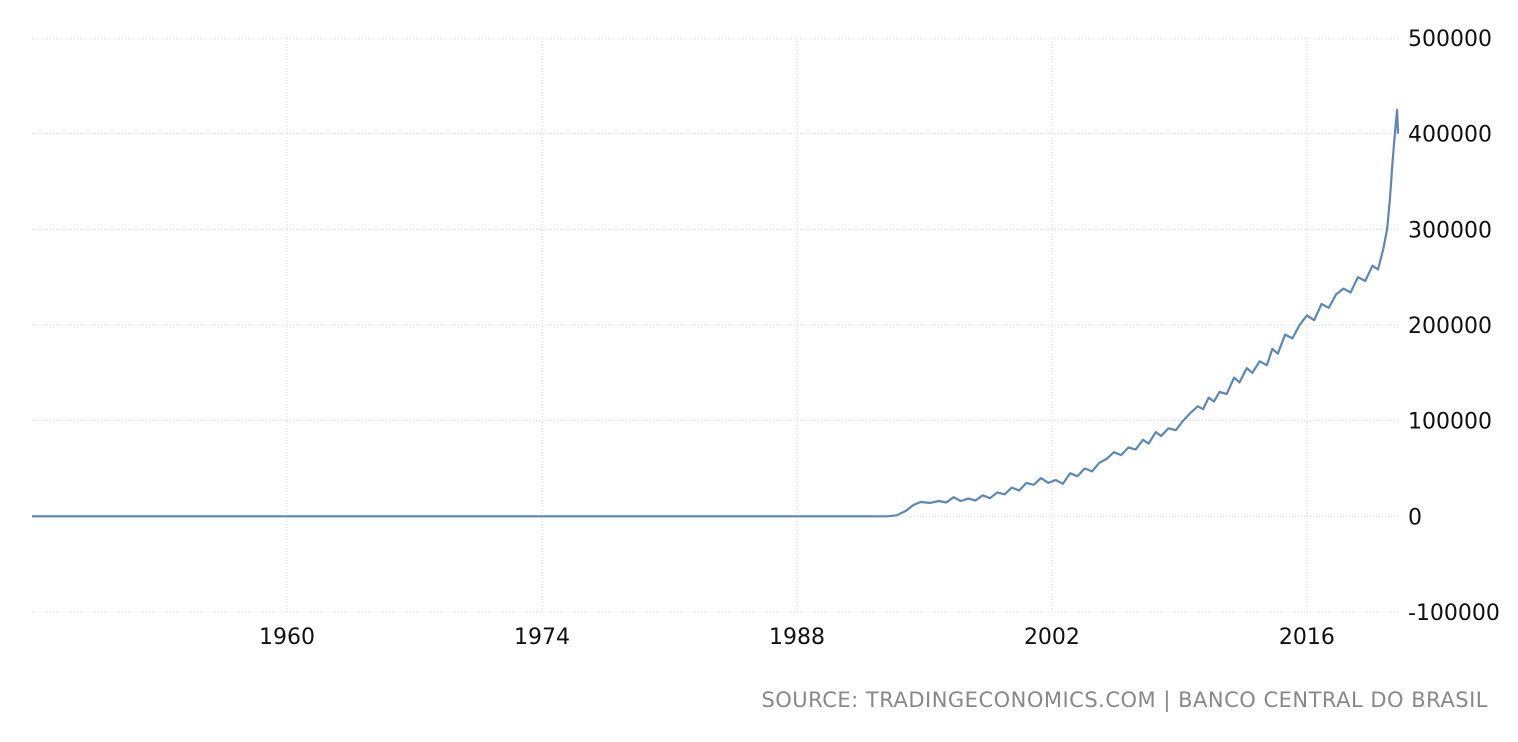 The width and height of the screenshot is (1518, 742). I want to click on y-axis-labels: 500000 400000 300000 200000 100000 0 -100000, so click(1454, 326).